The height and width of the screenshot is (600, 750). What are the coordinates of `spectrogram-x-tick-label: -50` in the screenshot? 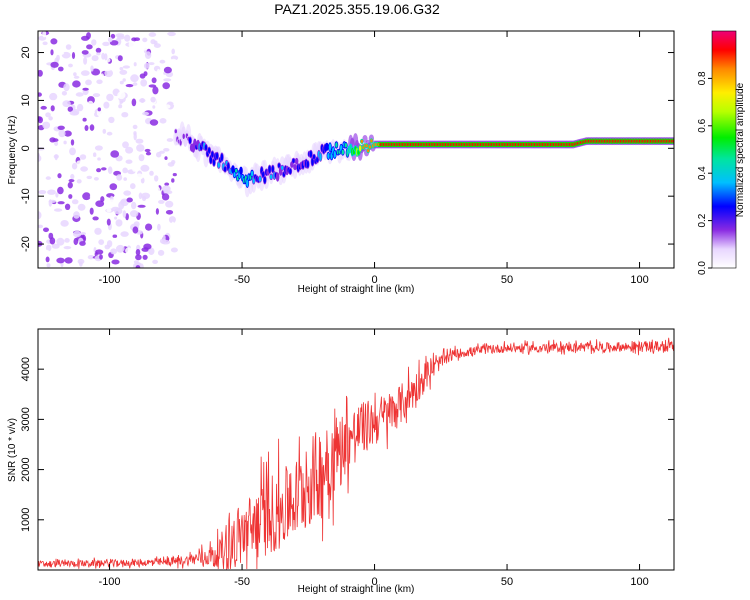 It's located at (242, 280).